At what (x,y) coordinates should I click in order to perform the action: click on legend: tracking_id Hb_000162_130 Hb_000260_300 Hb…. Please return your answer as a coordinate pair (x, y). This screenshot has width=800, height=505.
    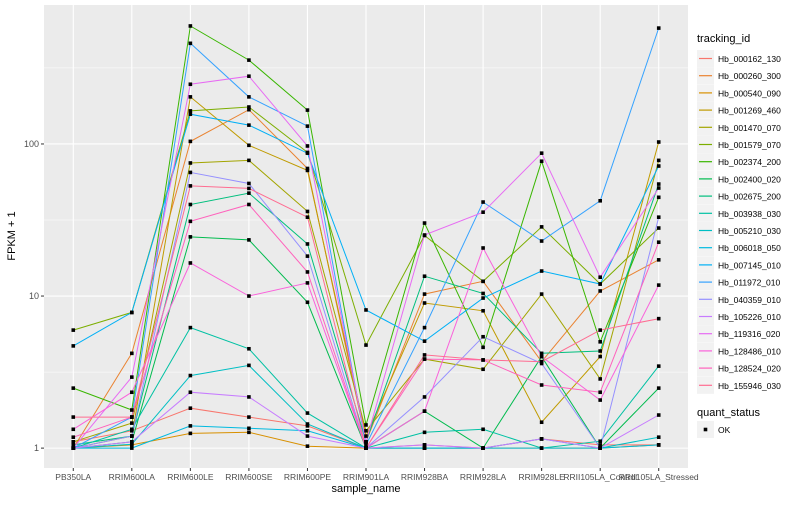
    Looking at the image, I should click on (739, 213).